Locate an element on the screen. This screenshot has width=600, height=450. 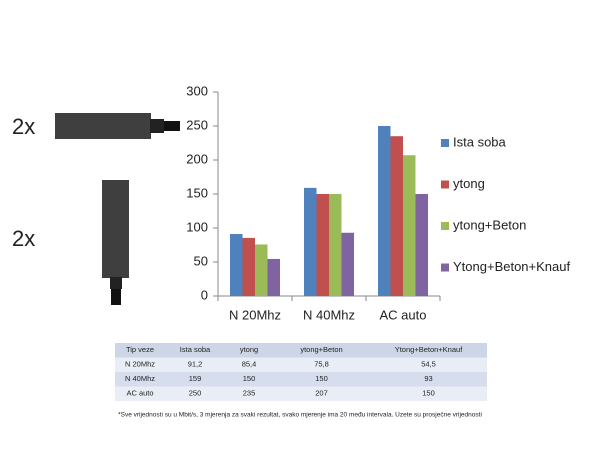
table-header-bg is located at coordinates (301, 350).